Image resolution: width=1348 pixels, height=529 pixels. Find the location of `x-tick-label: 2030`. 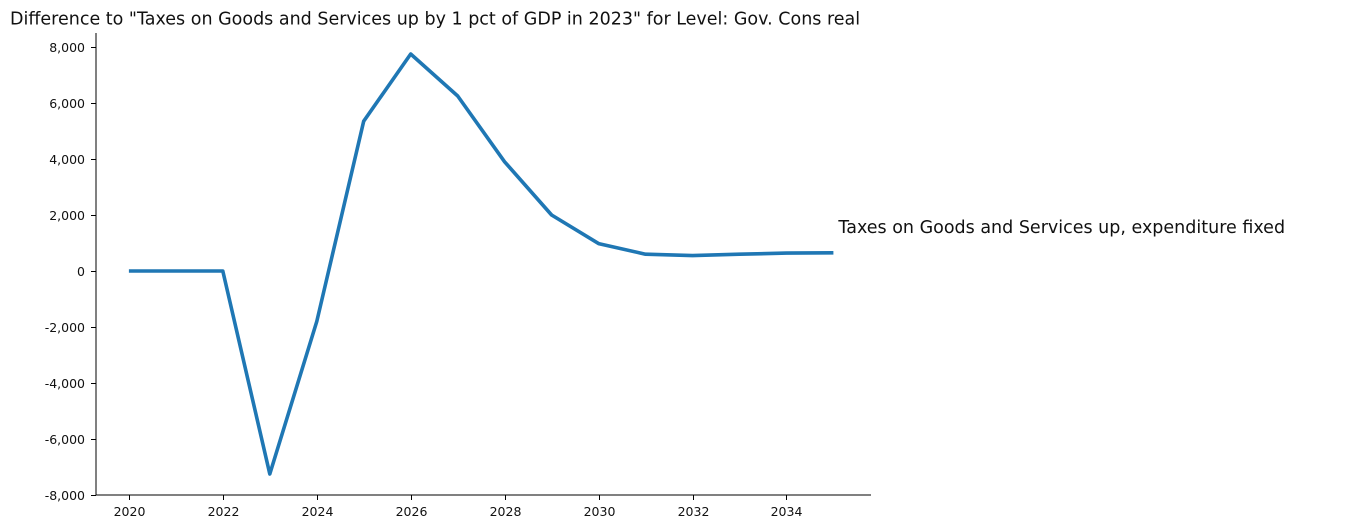

x-tick-label: 2030 is located at coordinates (600, 511).